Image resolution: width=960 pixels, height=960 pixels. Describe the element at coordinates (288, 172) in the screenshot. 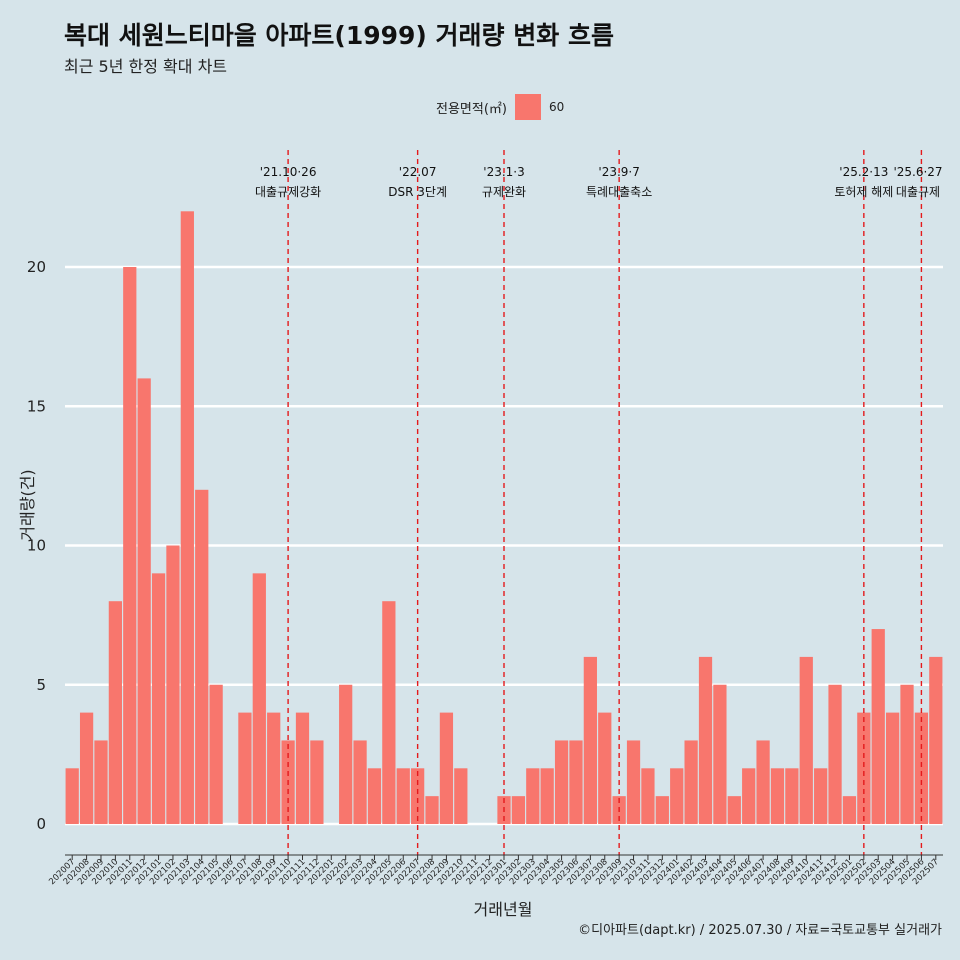

I see `annotation-date: '21.10·26` at that location.